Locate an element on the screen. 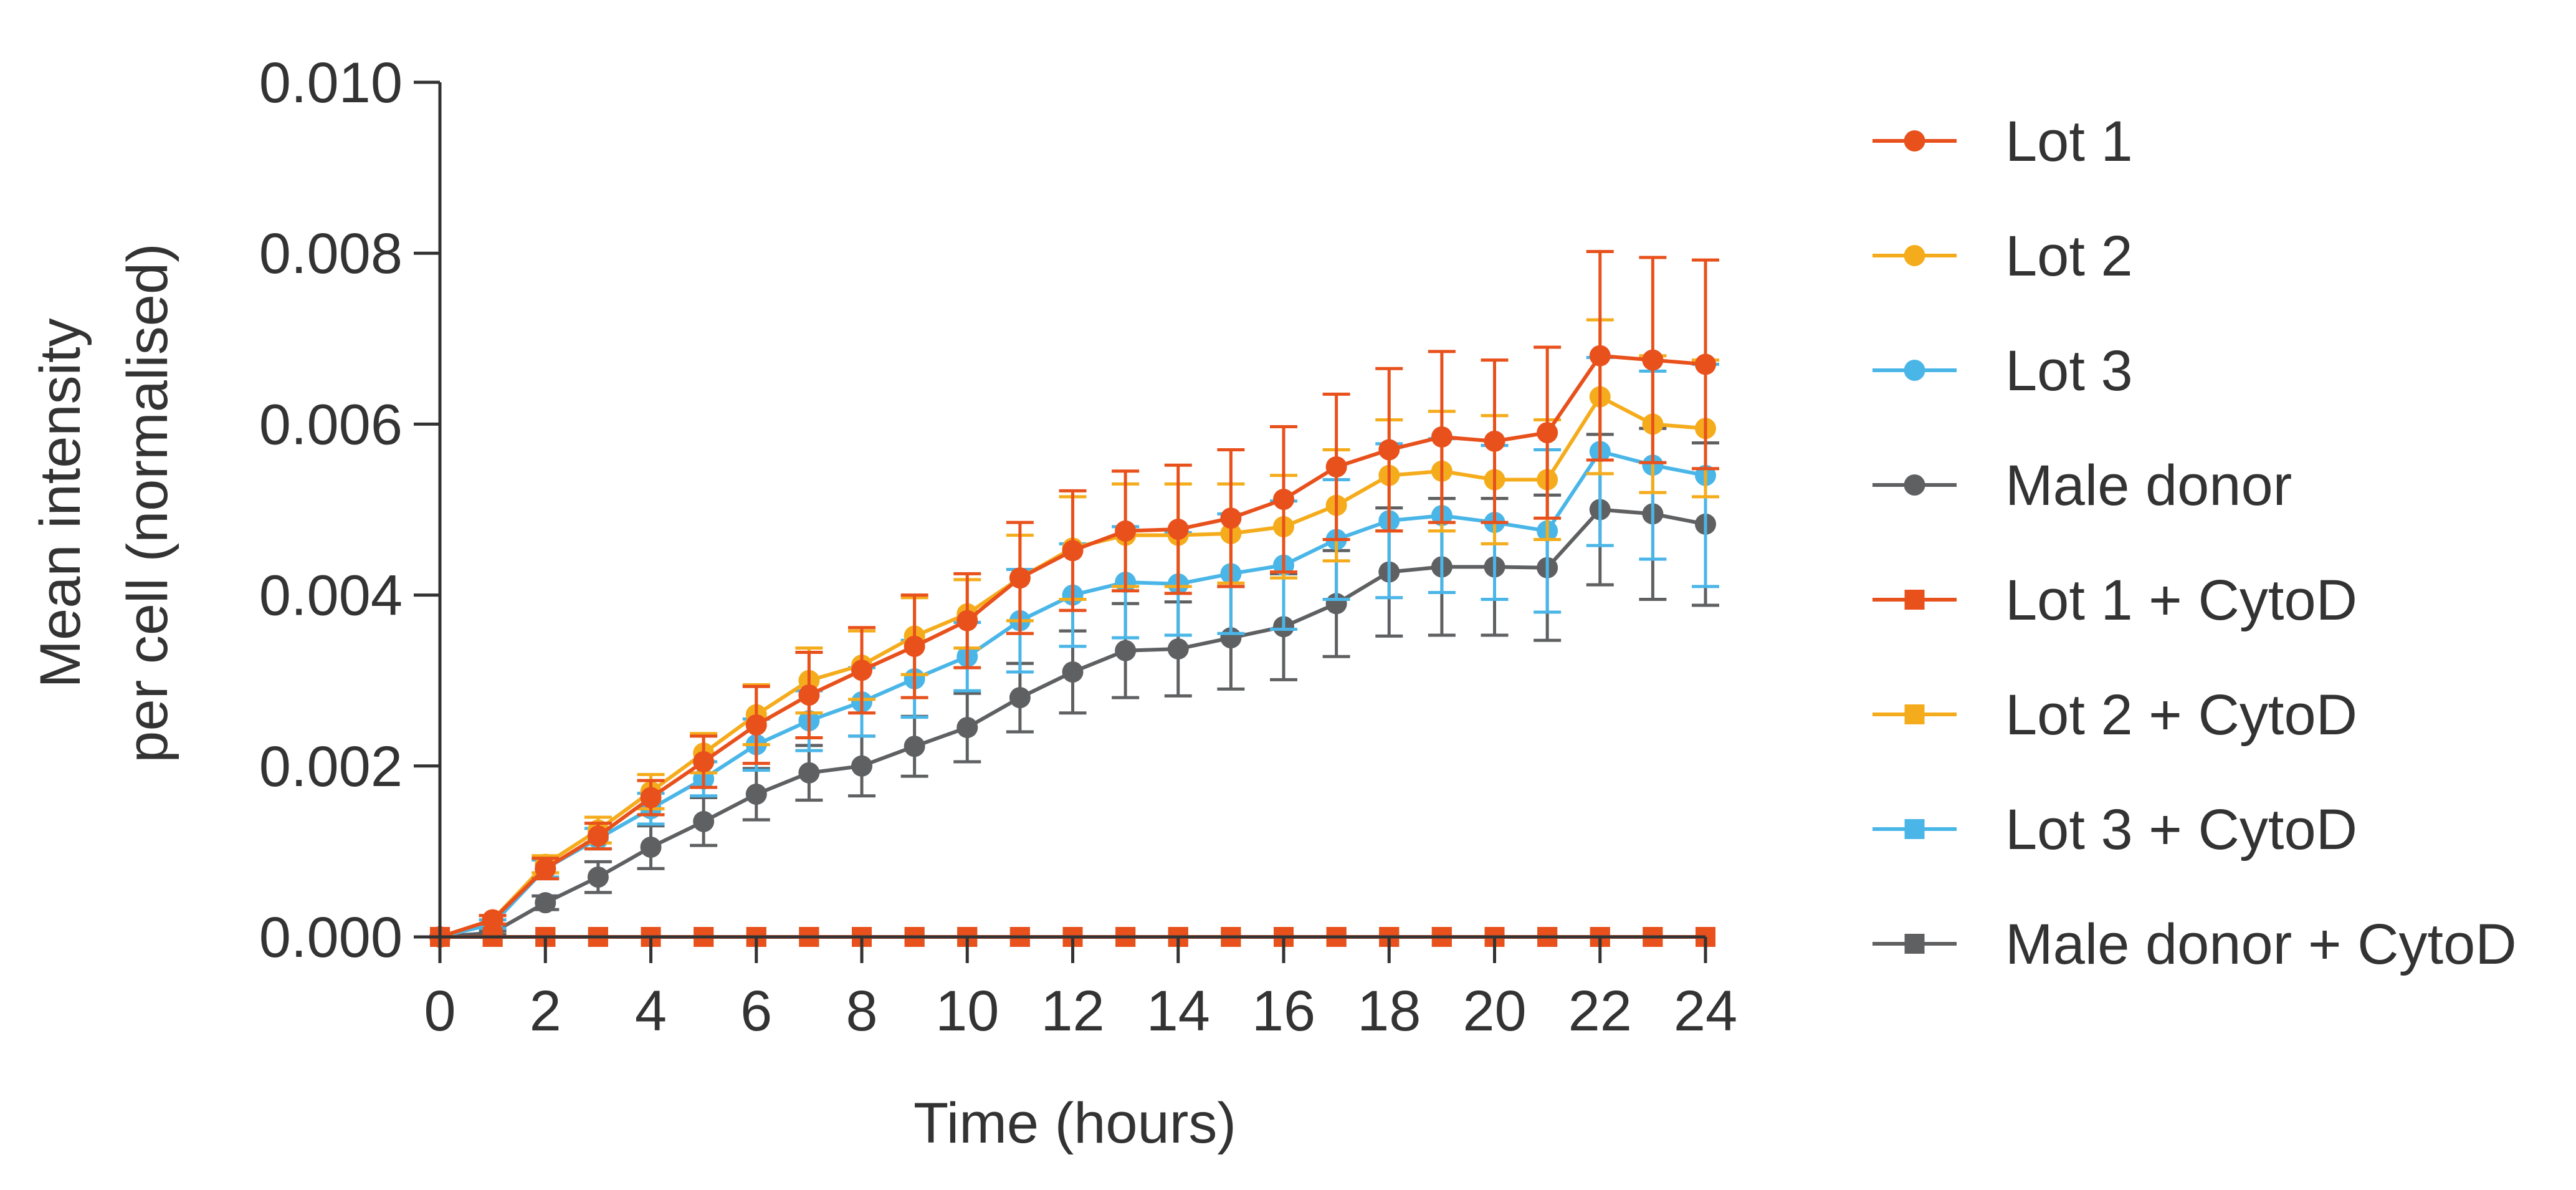 The height and width of the screenshot is (1190, 2576). y-tick-label: 0.006 is located at coordinates (331, 424).